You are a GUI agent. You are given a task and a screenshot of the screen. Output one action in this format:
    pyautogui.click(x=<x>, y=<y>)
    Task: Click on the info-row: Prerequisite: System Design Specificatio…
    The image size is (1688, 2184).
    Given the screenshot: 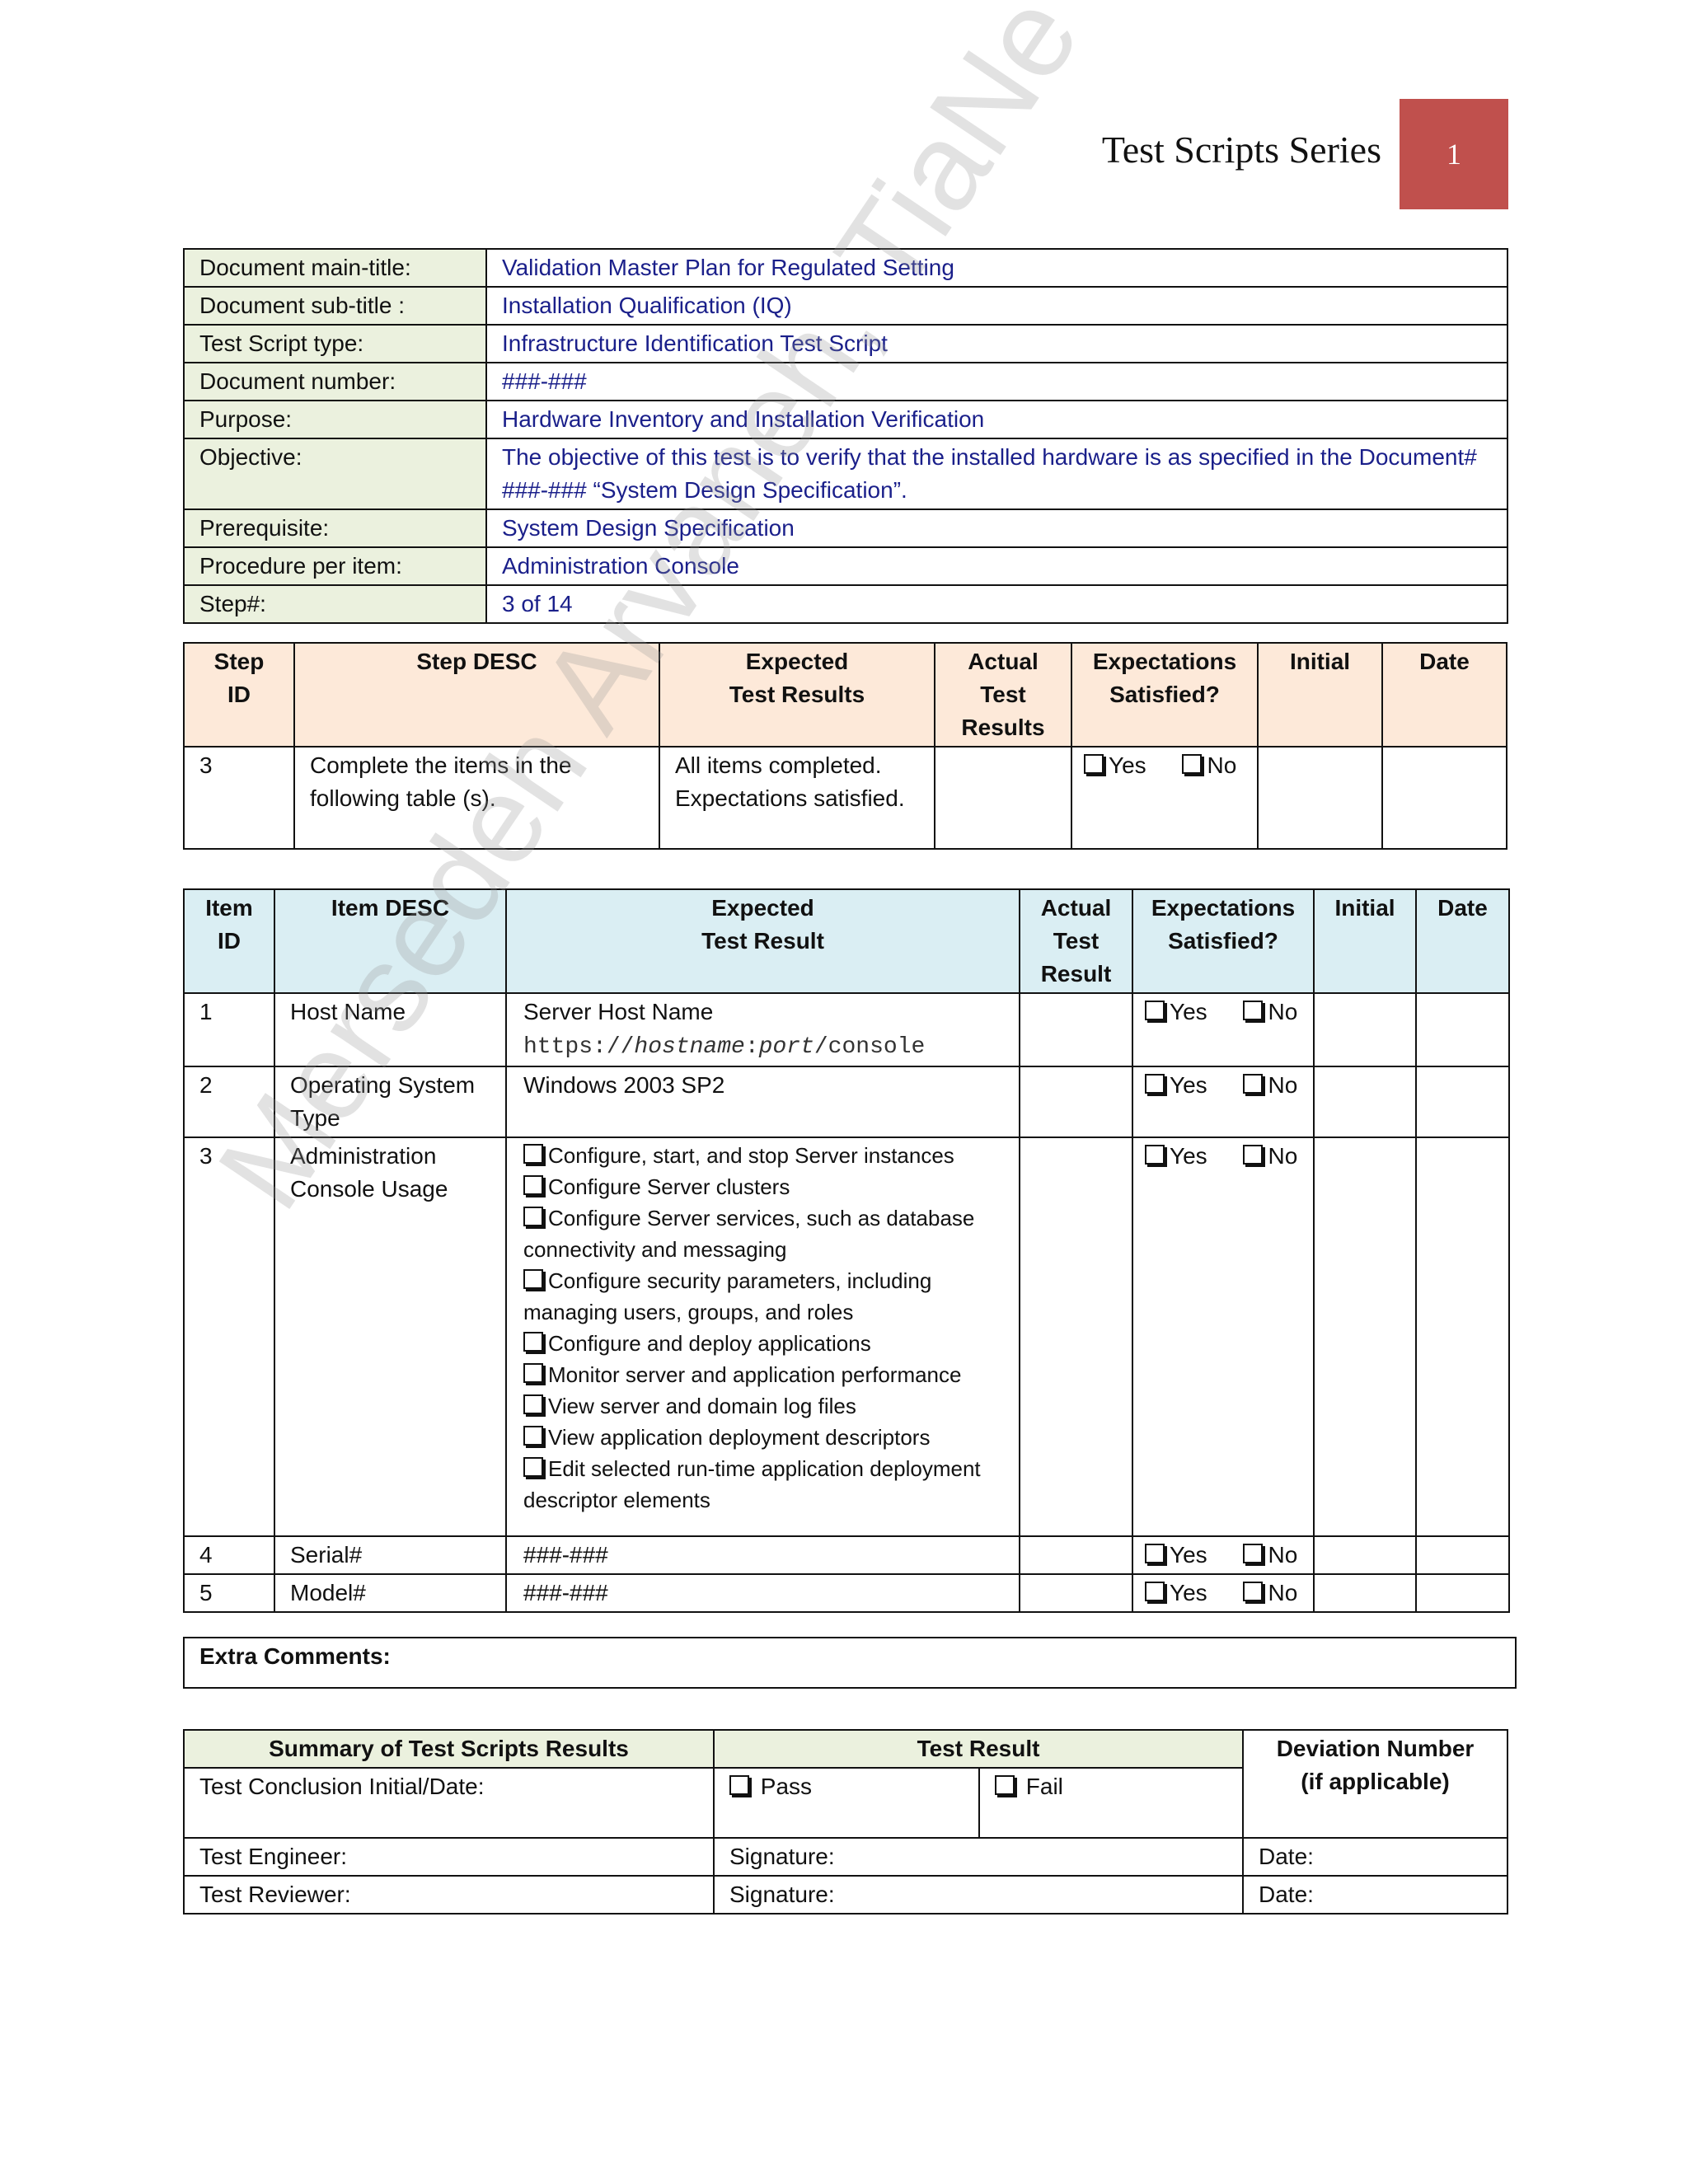 What is the action you would take?
    pyautogui.click(x=845, y=528)
    